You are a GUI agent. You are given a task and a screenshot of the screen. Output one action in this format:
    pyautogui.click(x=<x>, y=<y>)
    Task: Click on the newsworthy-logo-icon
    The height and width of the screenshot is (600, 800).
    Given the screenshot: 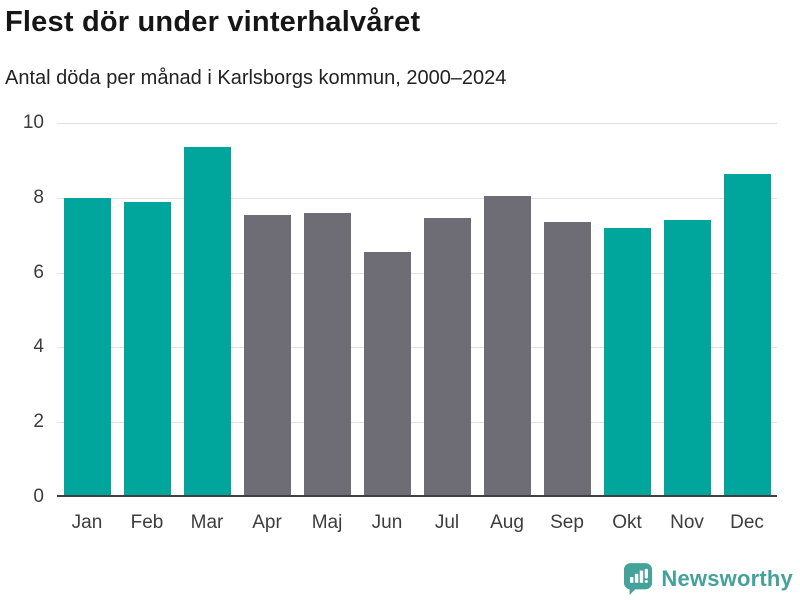 What is the action you would take?
    pyautogui.click(x=638, y=579)
    